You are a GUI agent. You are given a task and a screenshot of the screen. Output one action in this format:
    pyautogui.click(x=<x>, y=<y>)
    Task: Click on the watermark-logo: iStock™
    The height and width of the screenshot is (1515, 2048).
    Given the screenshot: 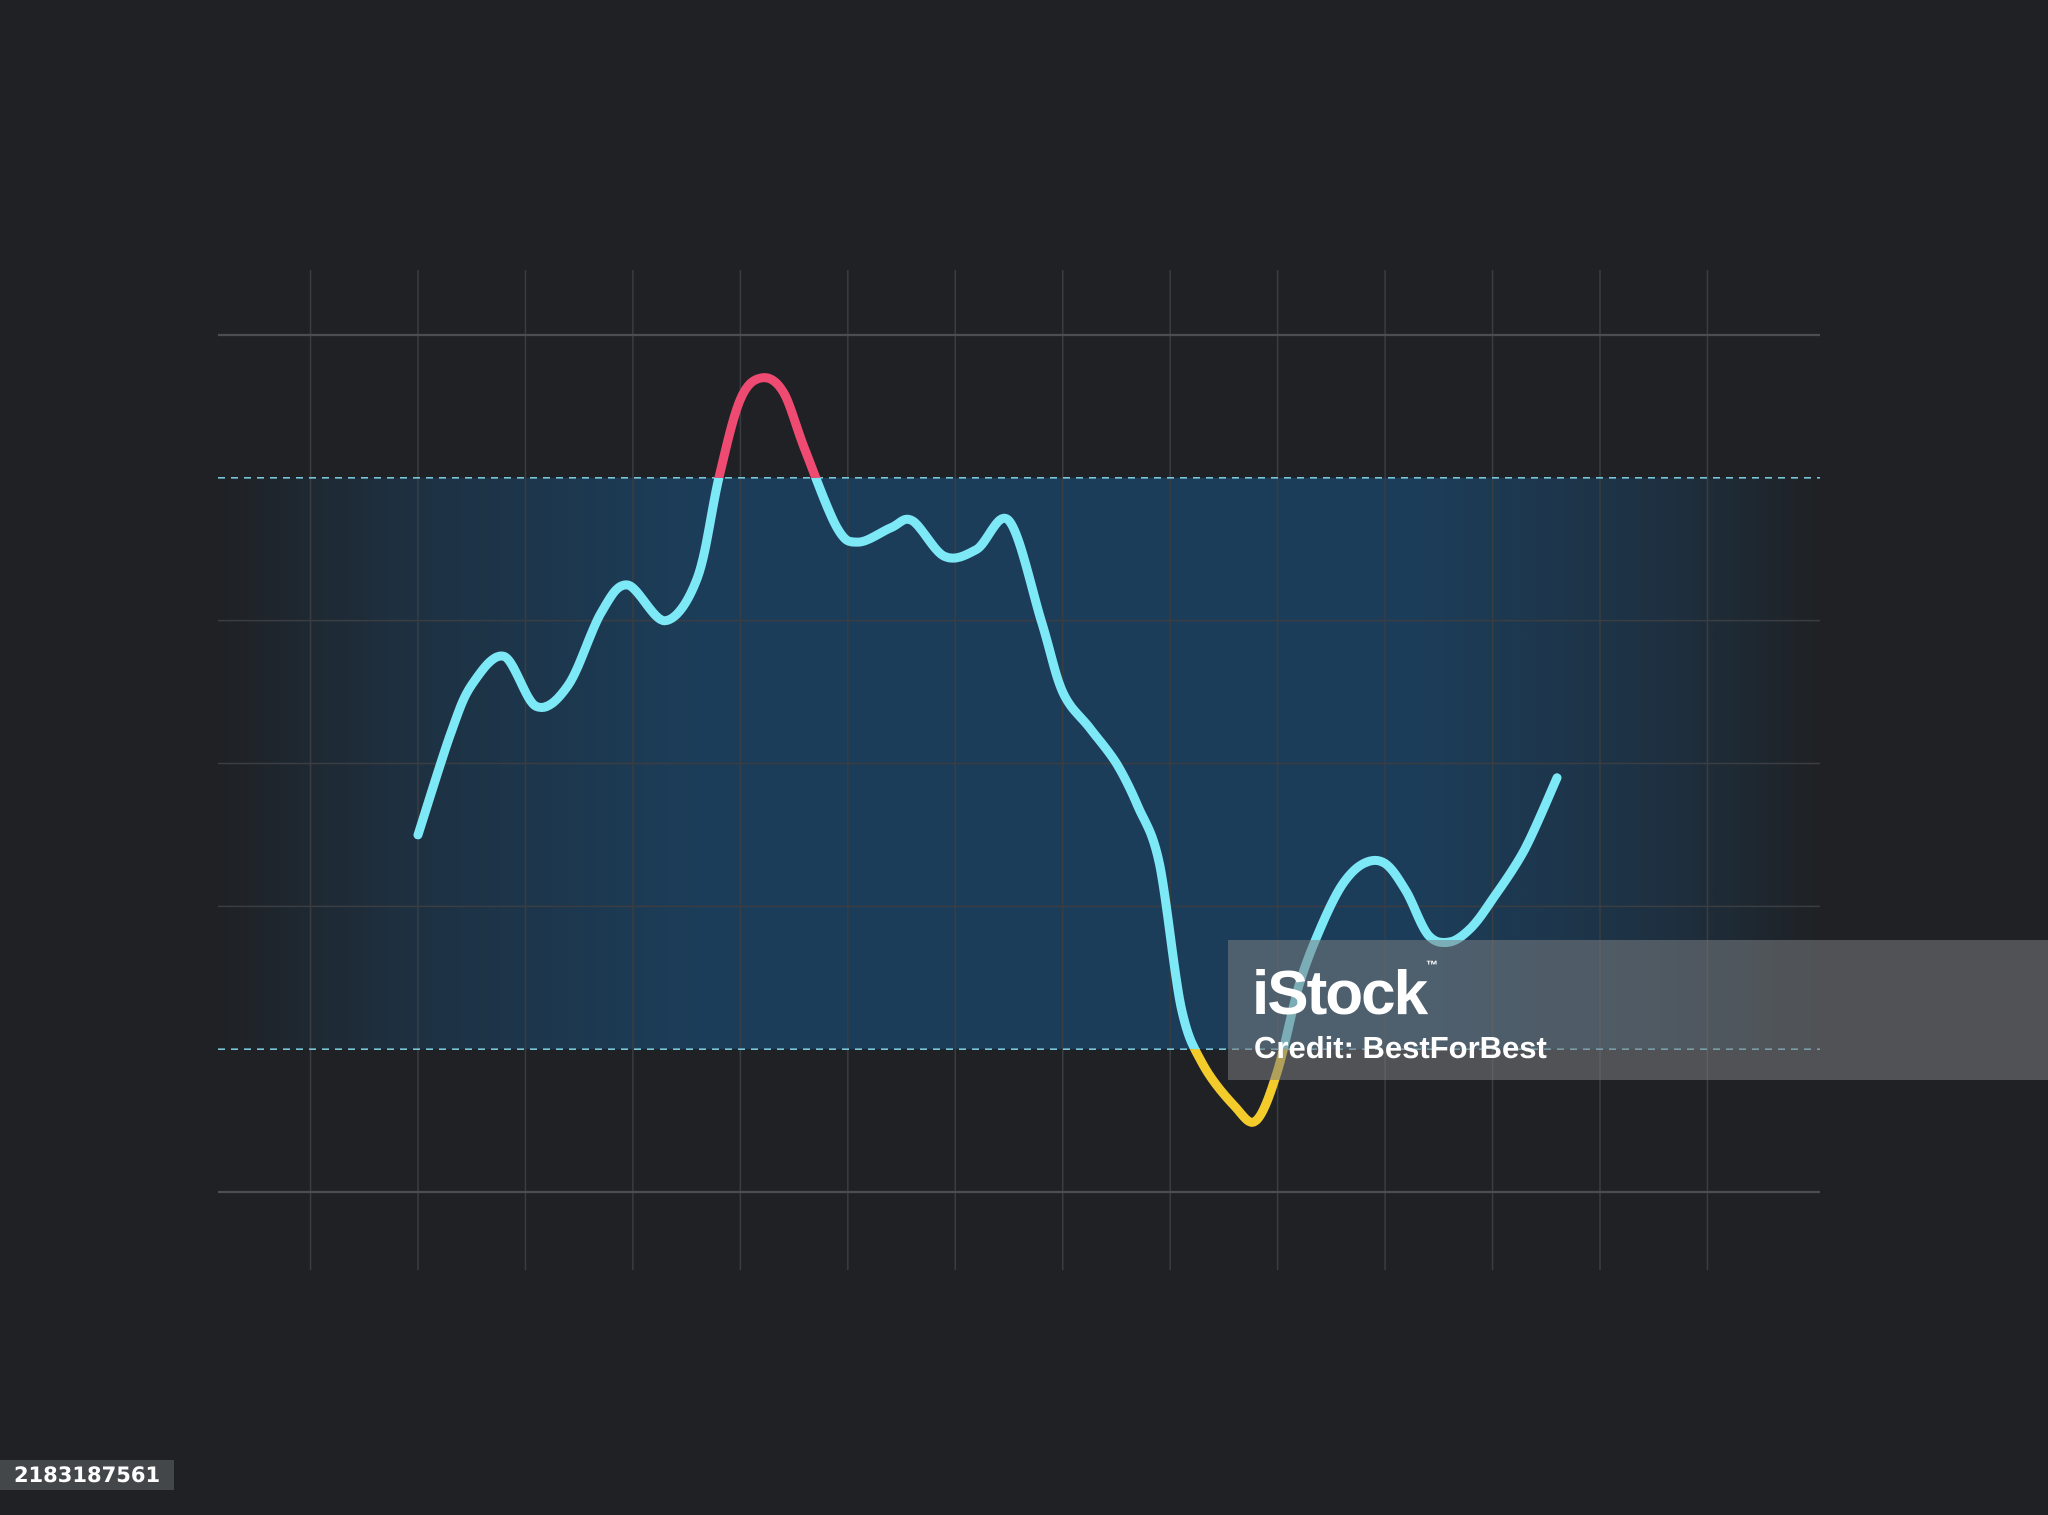 What is the action you would take?
    pyautogui.click(x=1345, y=993)
    